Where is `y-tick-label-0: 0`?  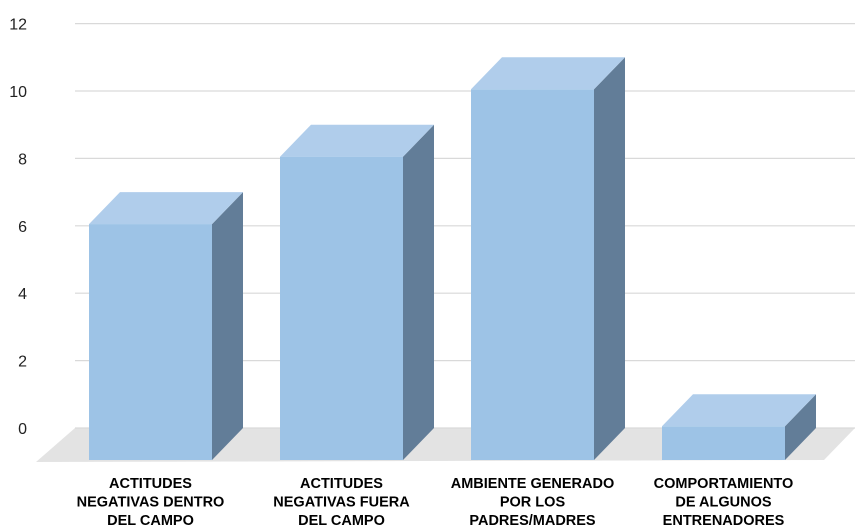
y-tick-label-0: 0 is located at coordinates (22, 429).